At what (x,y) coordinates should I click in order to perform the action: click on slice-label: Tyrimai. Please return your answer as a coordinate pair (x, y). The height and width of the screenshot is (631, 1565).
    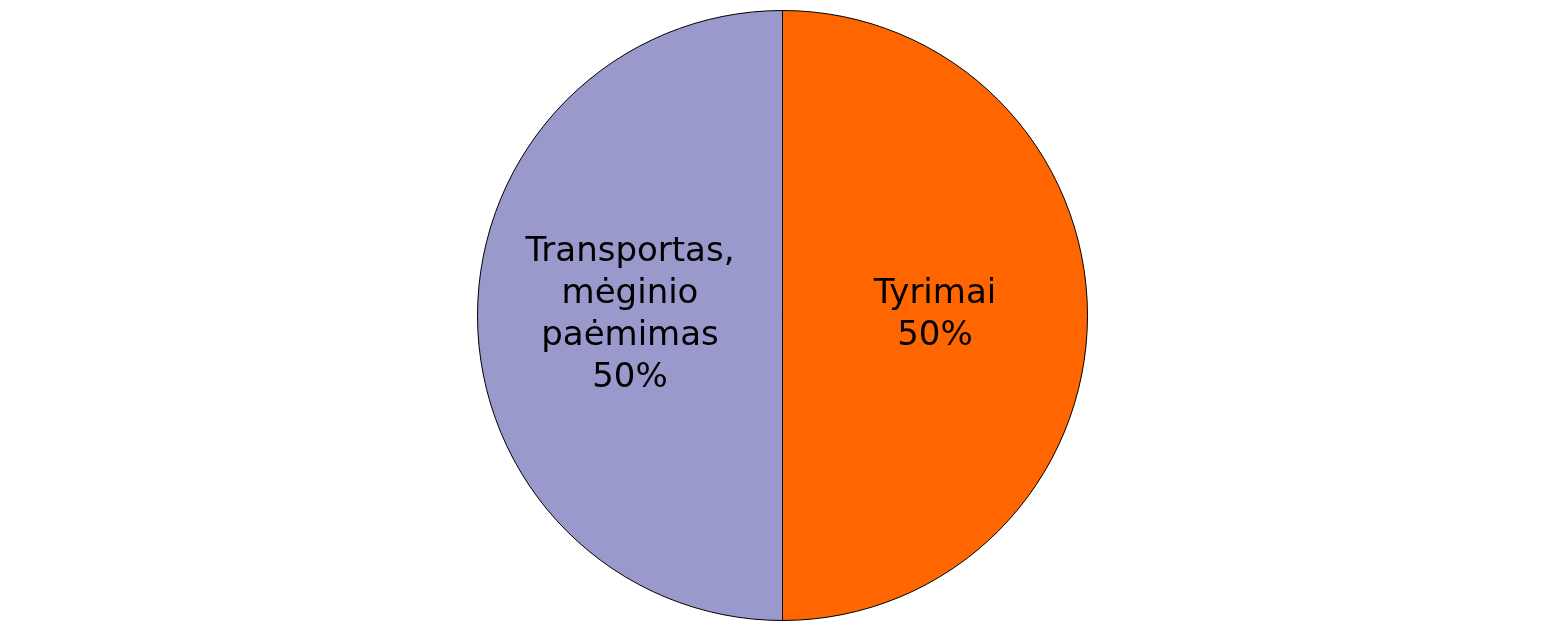
    Looking at the image, I should click on (934, 291).